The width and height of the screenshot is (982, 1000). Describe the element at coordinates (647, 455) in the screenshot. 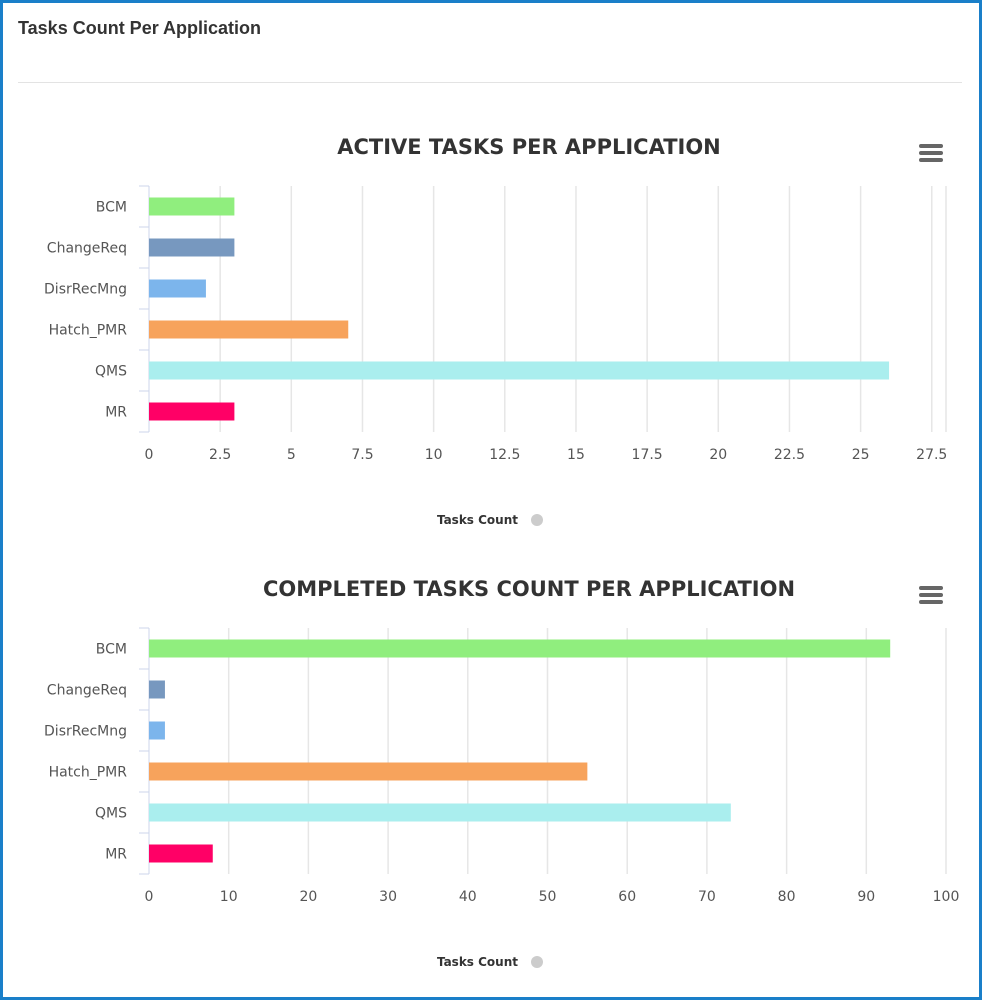

I see `x-tick-label: 17.5` at that location.